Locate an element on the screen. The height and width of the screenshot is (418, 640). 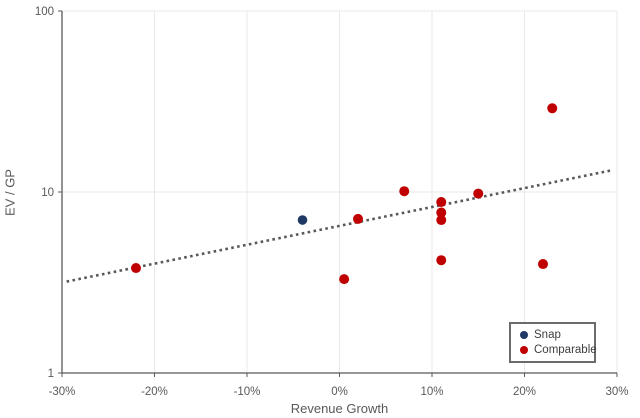
x-tick-label: -30% is located at coordinates (62, 392).